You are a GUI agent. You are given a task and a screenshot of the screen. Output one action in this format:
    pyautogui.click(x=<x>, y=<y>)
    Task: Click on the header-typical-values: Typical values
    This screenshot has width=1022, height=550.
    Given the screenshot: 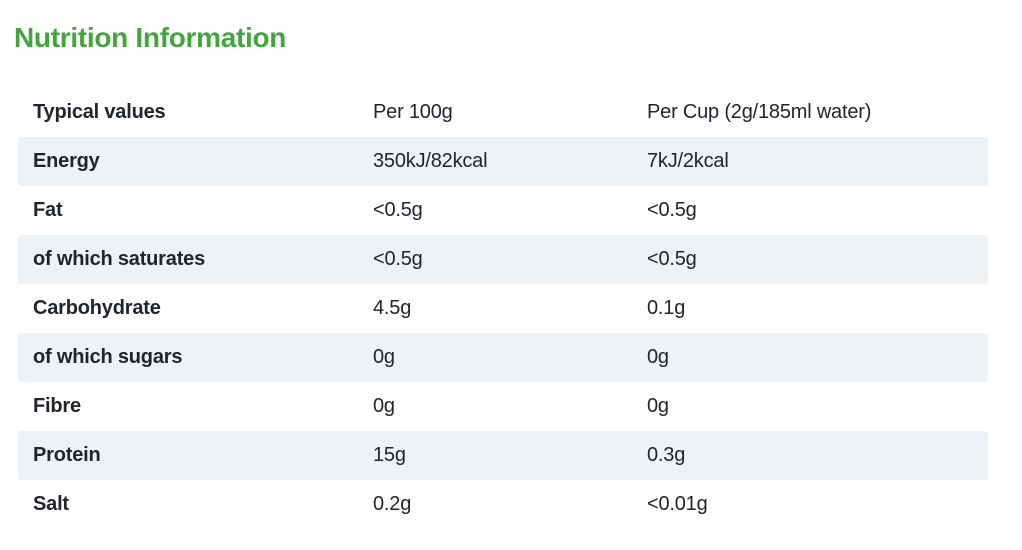 What is the action you would take?
    pyautogui.click(x=99, y=112)
    